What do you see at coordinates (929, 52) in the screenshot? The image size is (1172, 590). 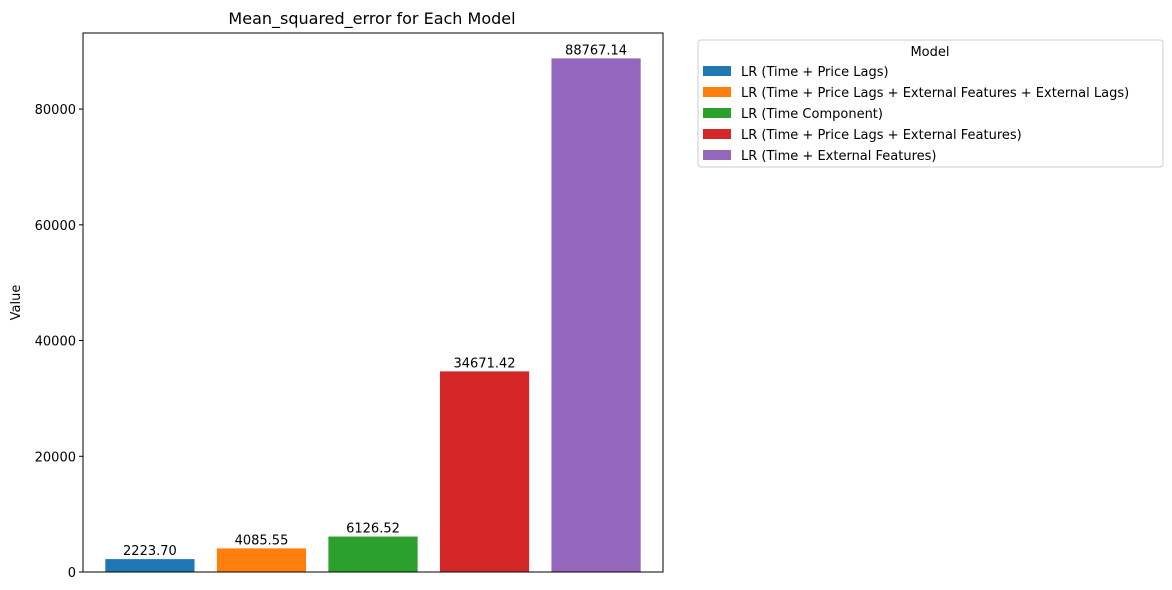 I see `legend-title: Model` at bounding box center [929, 52].